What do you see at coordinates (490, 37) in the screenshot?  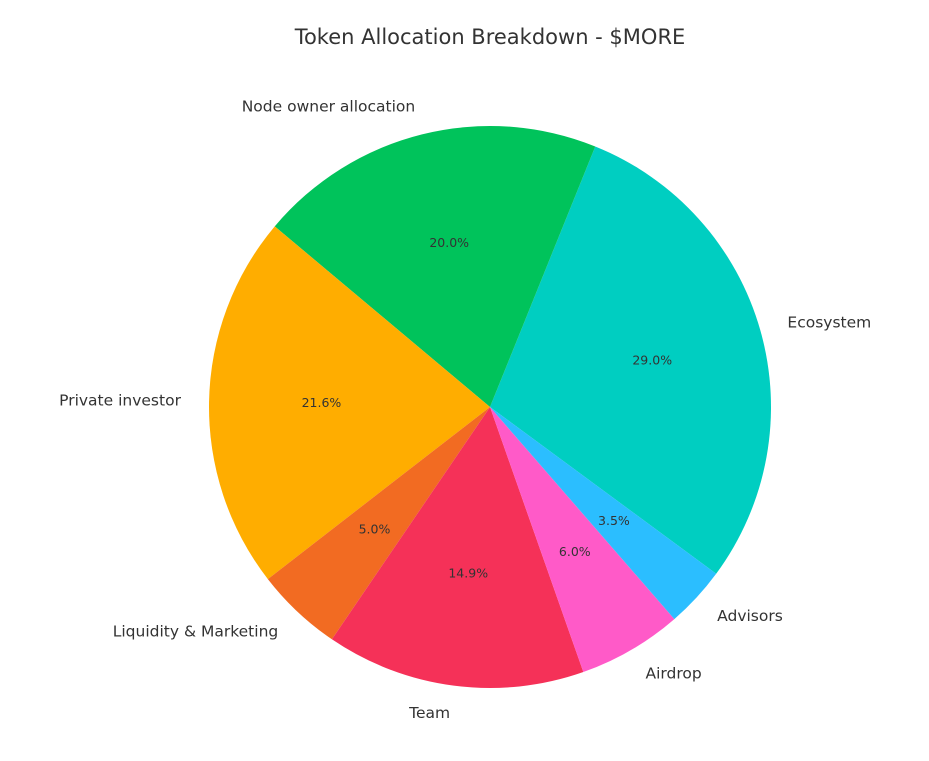 I see `chart-title: Token Allocation Breakdown - $MORE` at bounding box center [490, 37].